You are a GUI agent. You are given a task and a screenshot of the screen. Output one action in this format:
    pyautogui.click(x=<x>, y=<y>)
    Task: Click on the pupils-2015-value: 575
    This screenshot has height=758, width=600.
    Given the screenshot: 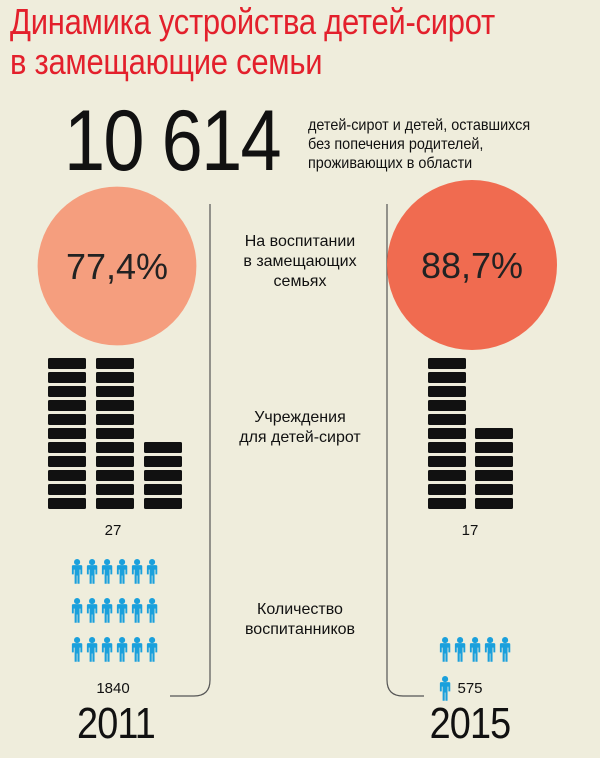 What is the action you would take?
    pyautogui.click(x=470, y=688)
    